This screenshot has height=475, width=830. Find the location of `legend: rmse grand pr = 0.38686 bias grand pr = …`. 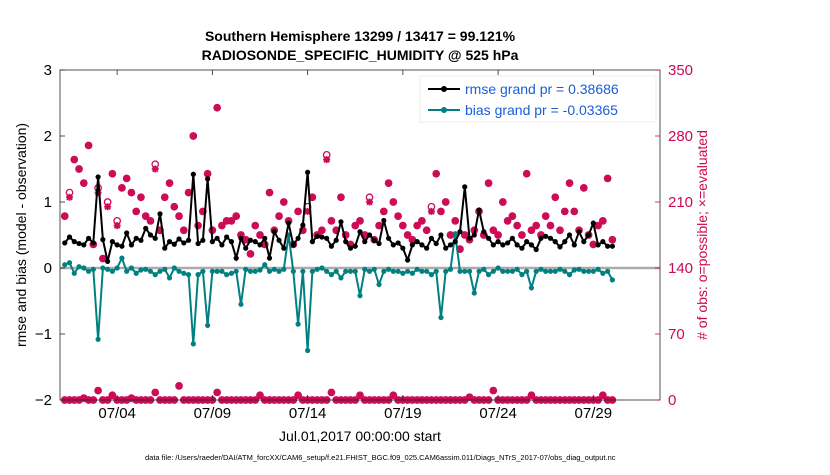

legend: rmse grand pr = 0.38686 bias grand pr = … is located at coordinates (538, 99).